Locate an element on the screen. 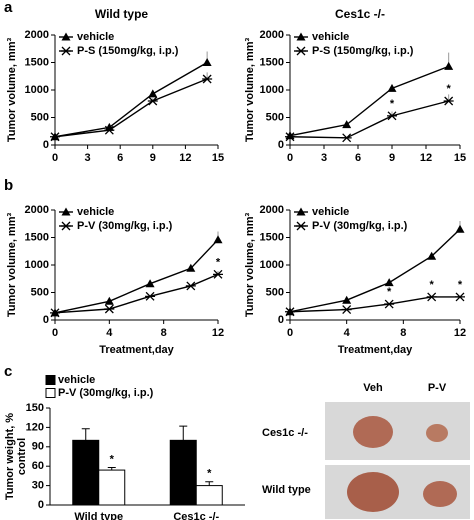 The height and width of the screenshot is (520, 474). x-tick-label: Ces1c -/- is located at coordinates (196, 515).